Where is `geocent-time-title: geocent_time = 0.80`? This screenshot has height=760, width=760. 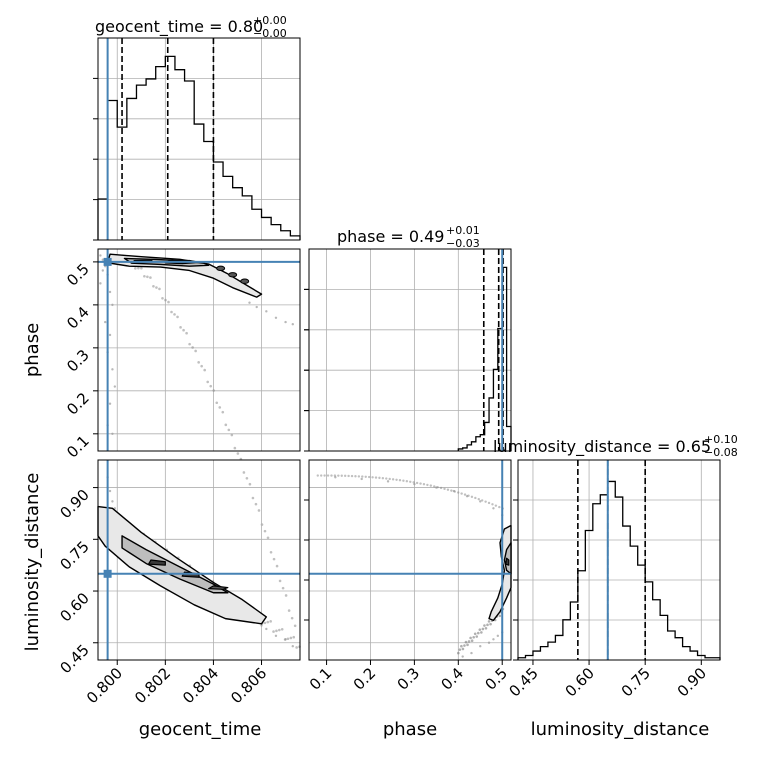 geocent-time-title: geocent_time = 0.80 is located at coordinates (179, 27).